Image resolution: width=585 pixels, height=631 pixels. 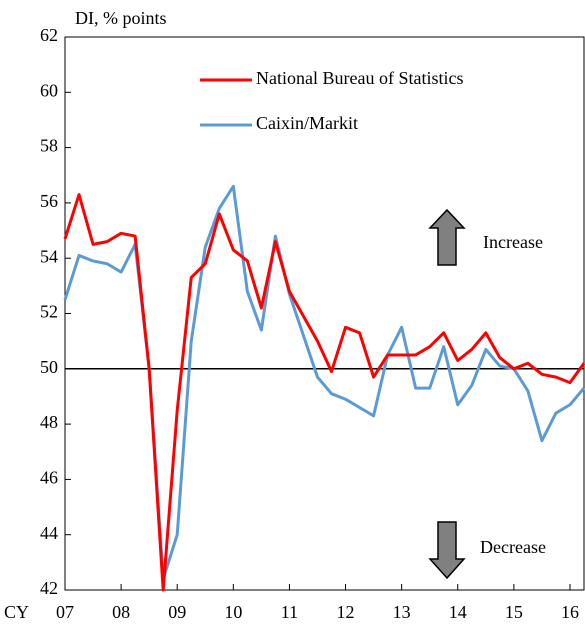 I want to click on y-tick-label: 54, so click(x=49, y=256).